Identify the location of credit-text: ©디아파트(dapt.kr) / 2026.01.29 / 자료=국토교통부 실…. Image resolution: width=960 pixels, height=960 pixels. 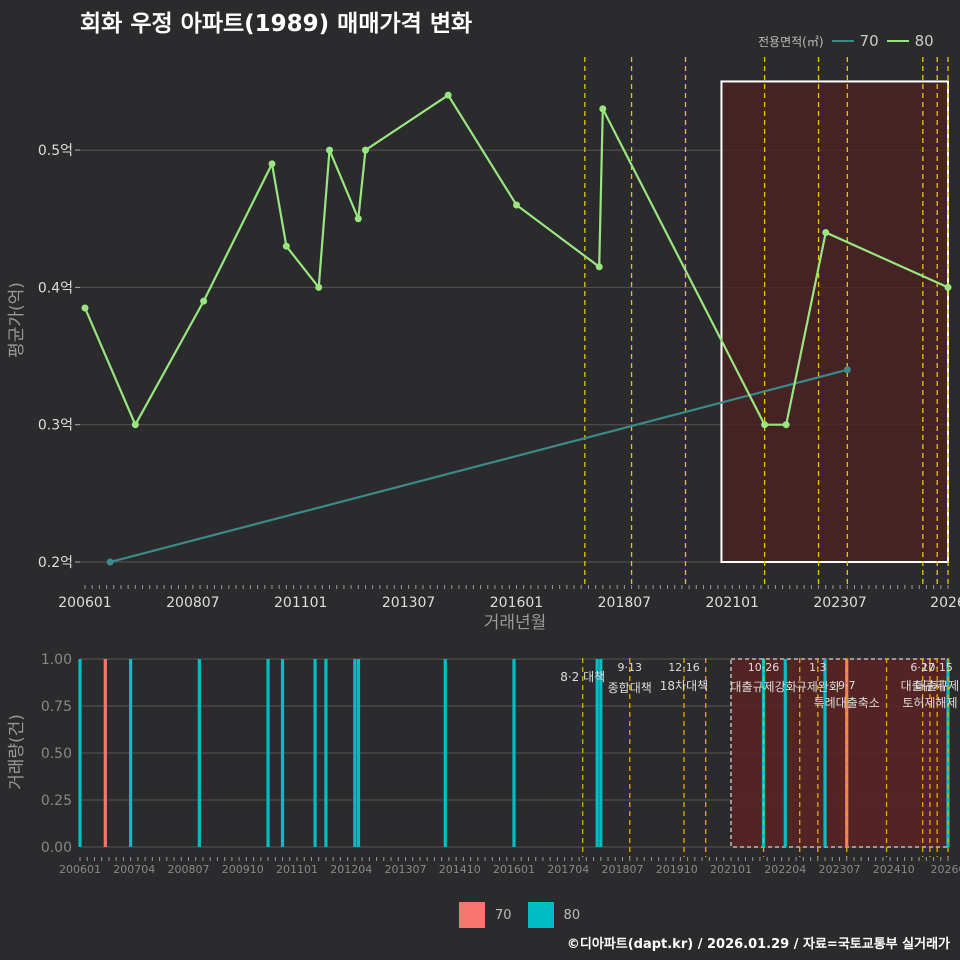
(758, 944).